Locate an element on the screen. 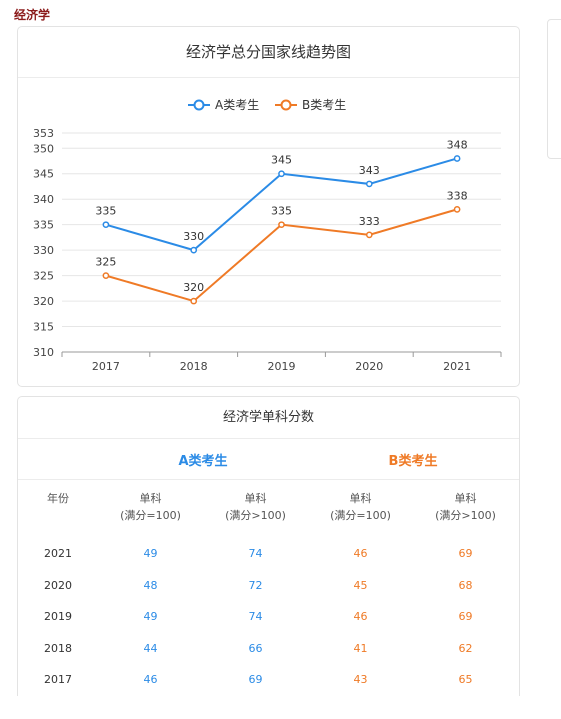 The image size is (561, 719). cell-b-over: 65 is located at coordinates (465, 680).